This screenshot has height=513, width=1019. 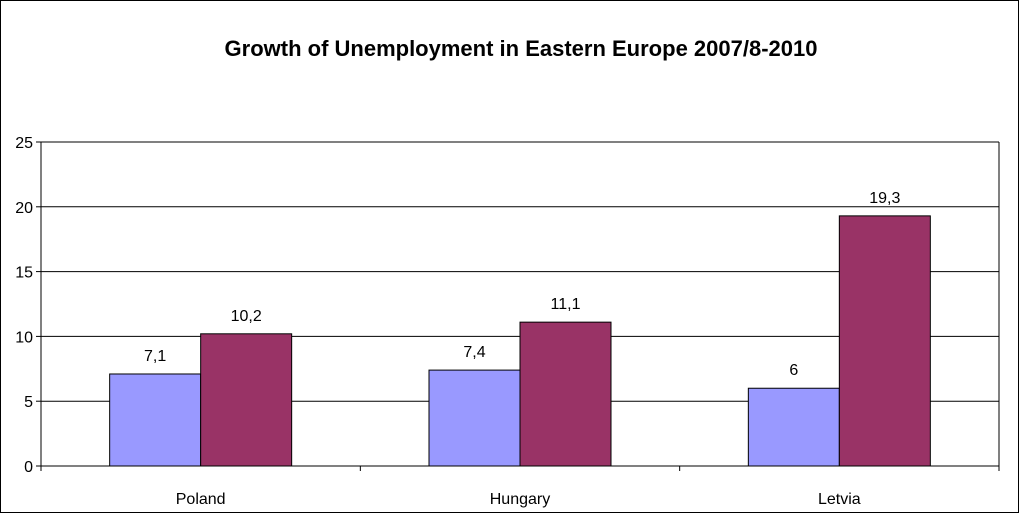 What do you see at coordinates (28, 402) in the screenshot?
I see `y-tick-label: 5` at bounding box center [28, 402].